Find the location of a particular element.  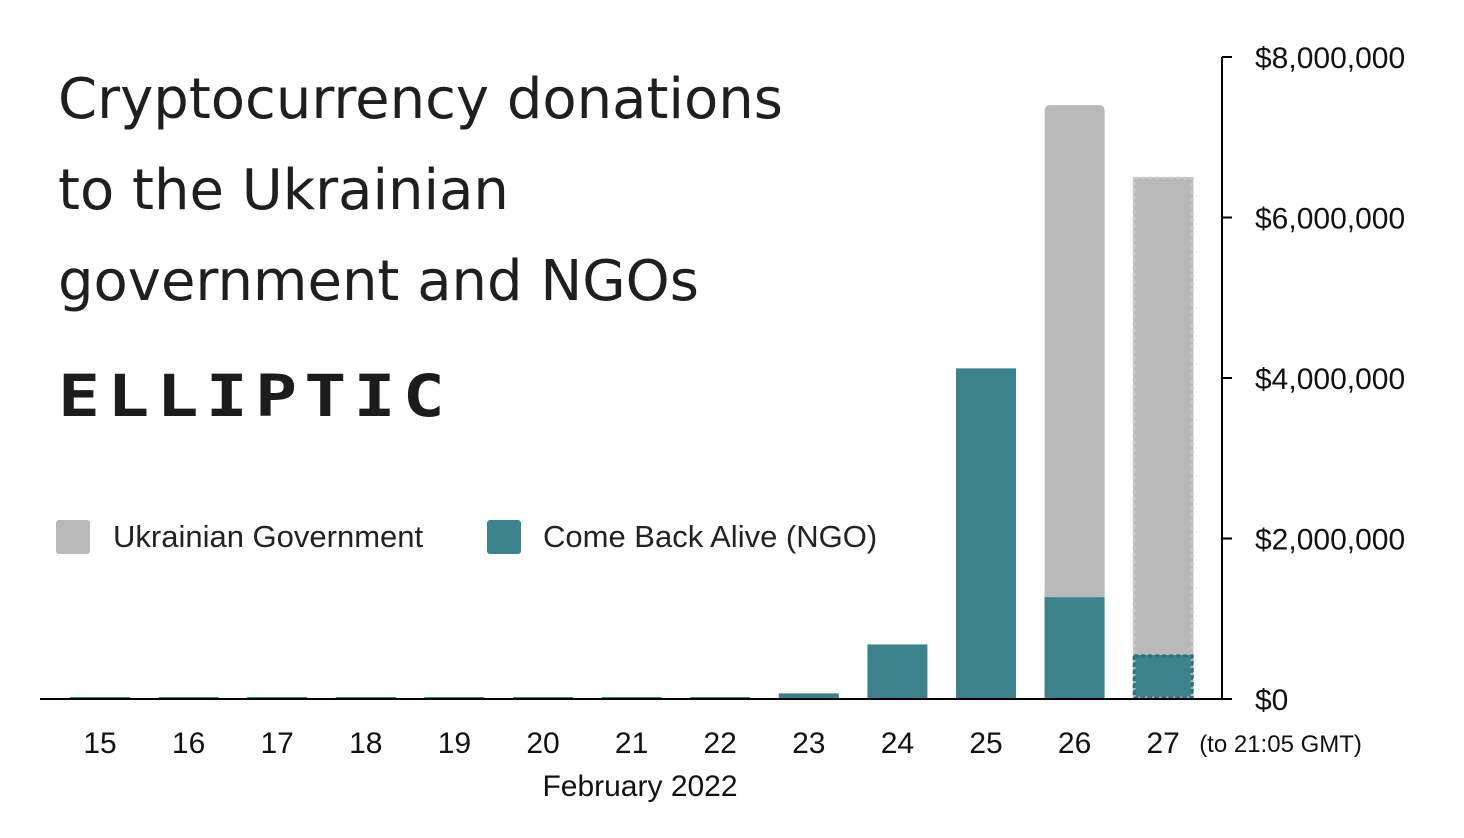

y-tick-label: $8,000,000 is located at coordinates (1330, 58).